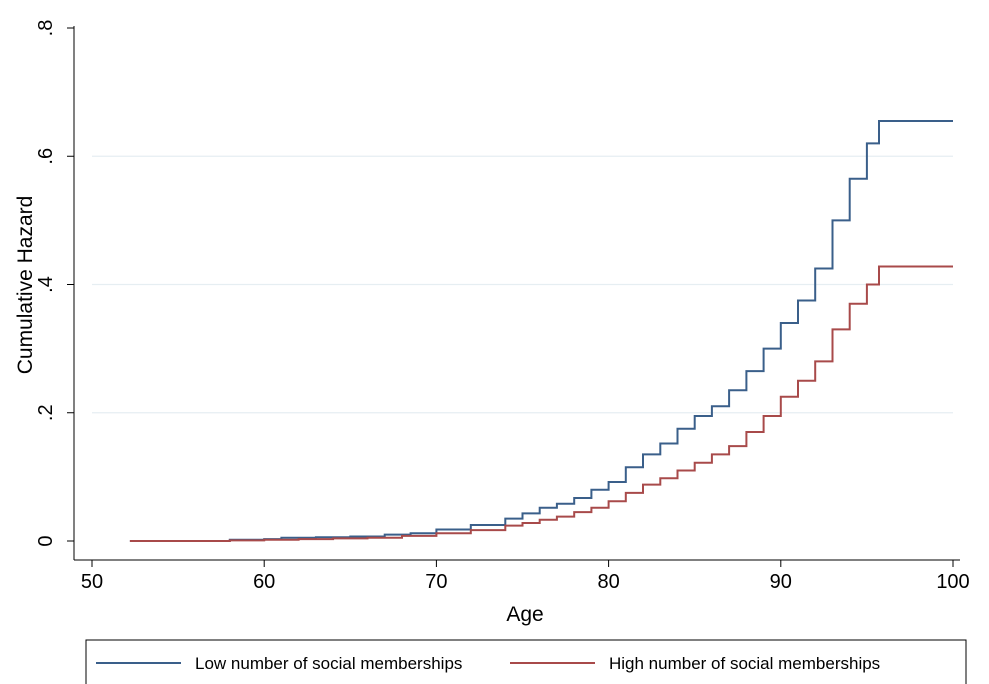 Image resolution: width=989 pixels, height=684 pixels. What do you see at coordinates (46, 28) in the screenshot?
I see `y-tick-label-4: .8` at bounding box center [46, 28].